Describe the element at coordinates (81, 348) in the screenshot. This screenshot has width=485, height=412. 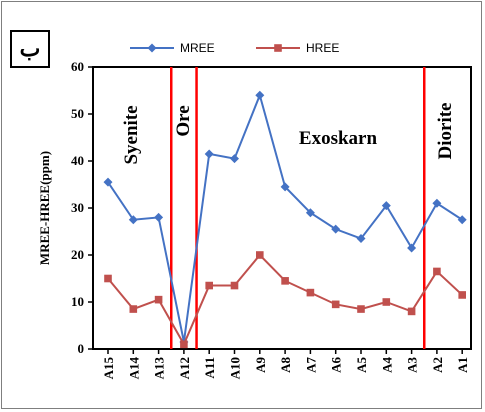
I see `y-tick-label: 0` at that location.